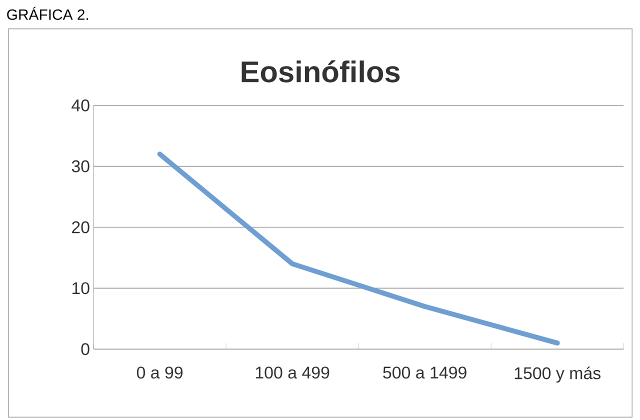 The width and height of the screenshot is (640, 420). Describe the element at coordinates (85, 349) in the screenshot. I see `y-tick-label: 0` at that location.